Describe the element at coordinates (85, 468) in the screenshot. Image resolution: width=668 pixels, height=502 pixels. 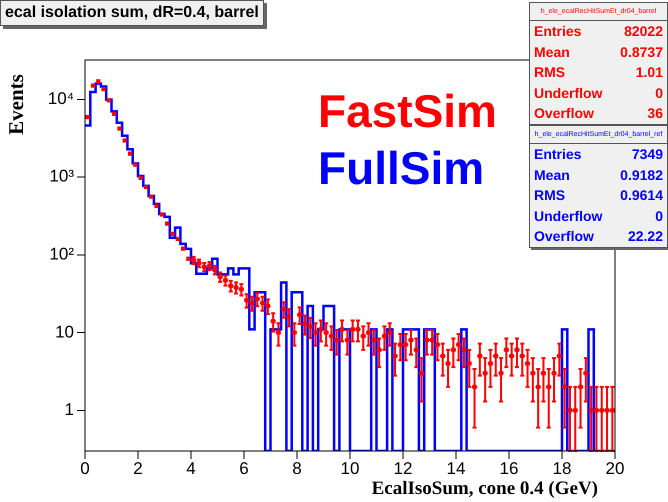
I see `x-tick-label: 0` at that location.